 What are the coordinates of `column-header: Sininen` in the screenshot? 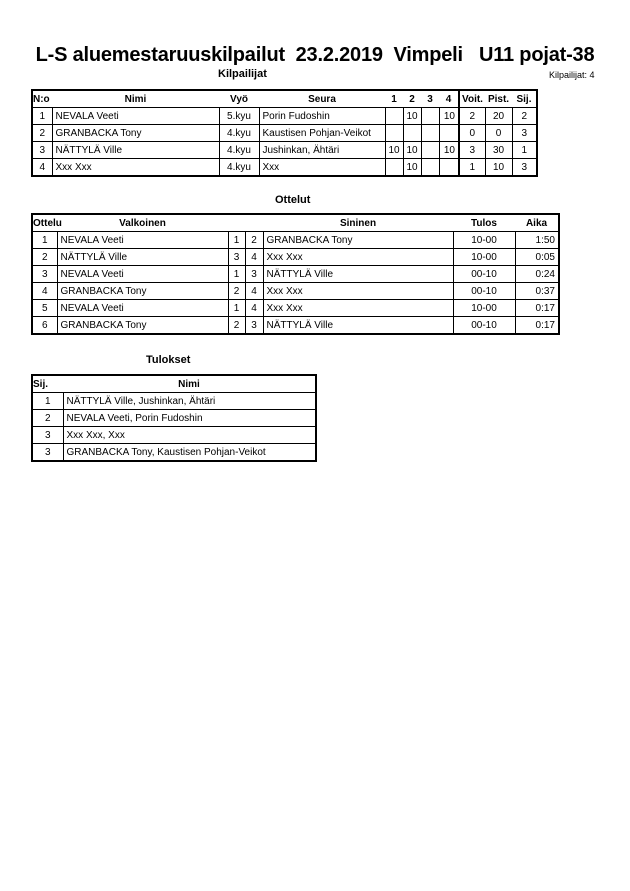 It's located at (358, 223).